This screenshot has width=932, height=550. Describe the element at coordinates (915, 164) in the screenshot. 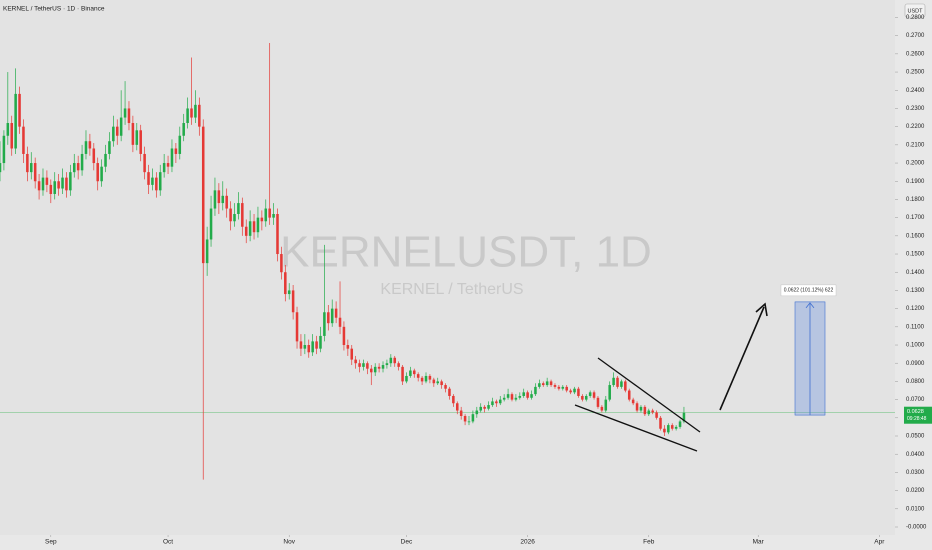

I see `y-tick-label: 0.2000` at that location.